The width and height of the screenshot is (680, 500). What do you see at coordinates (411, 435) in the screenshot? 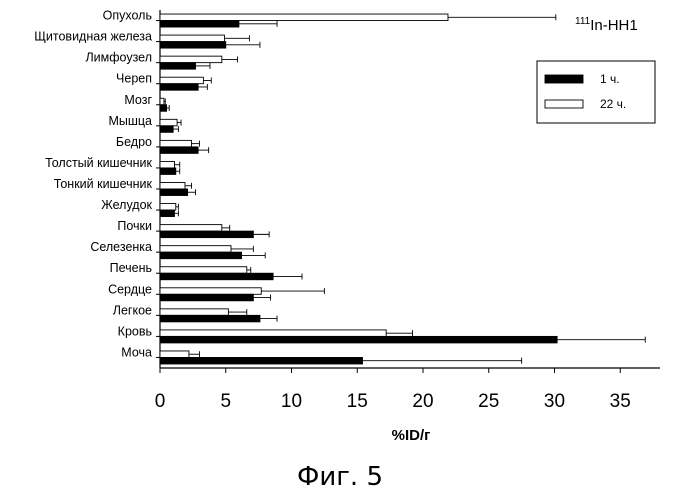
I see `x-axis-label: %ID/г` at bounding box center [411, 435].